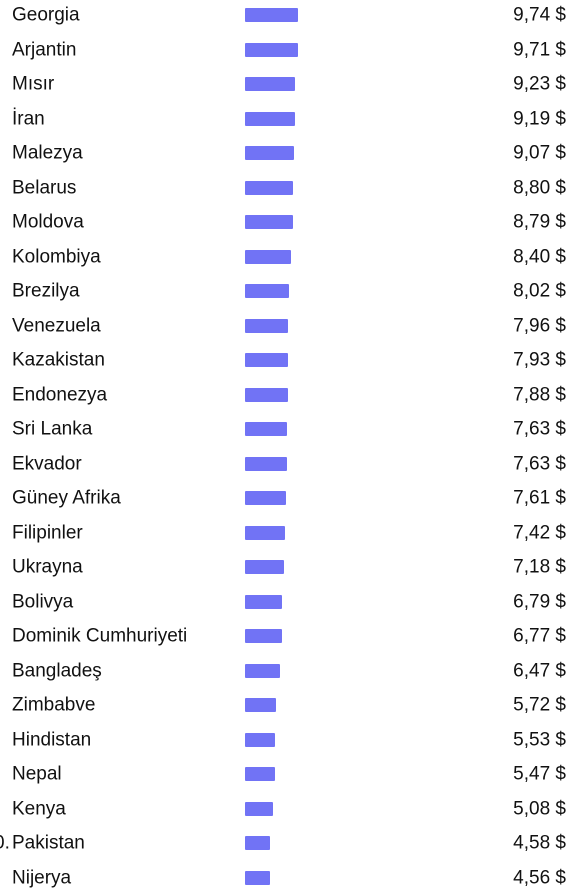 This screenshot has height=893, width=580. I want to click on category-label: Kolombiya, so click(56, 257).